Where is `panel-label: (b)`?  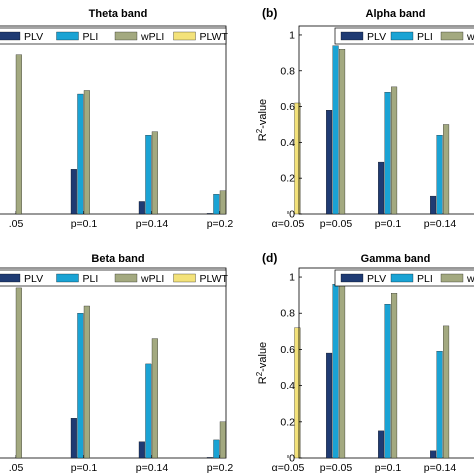
panel-label: (b) is located at coordinates (269, 13).